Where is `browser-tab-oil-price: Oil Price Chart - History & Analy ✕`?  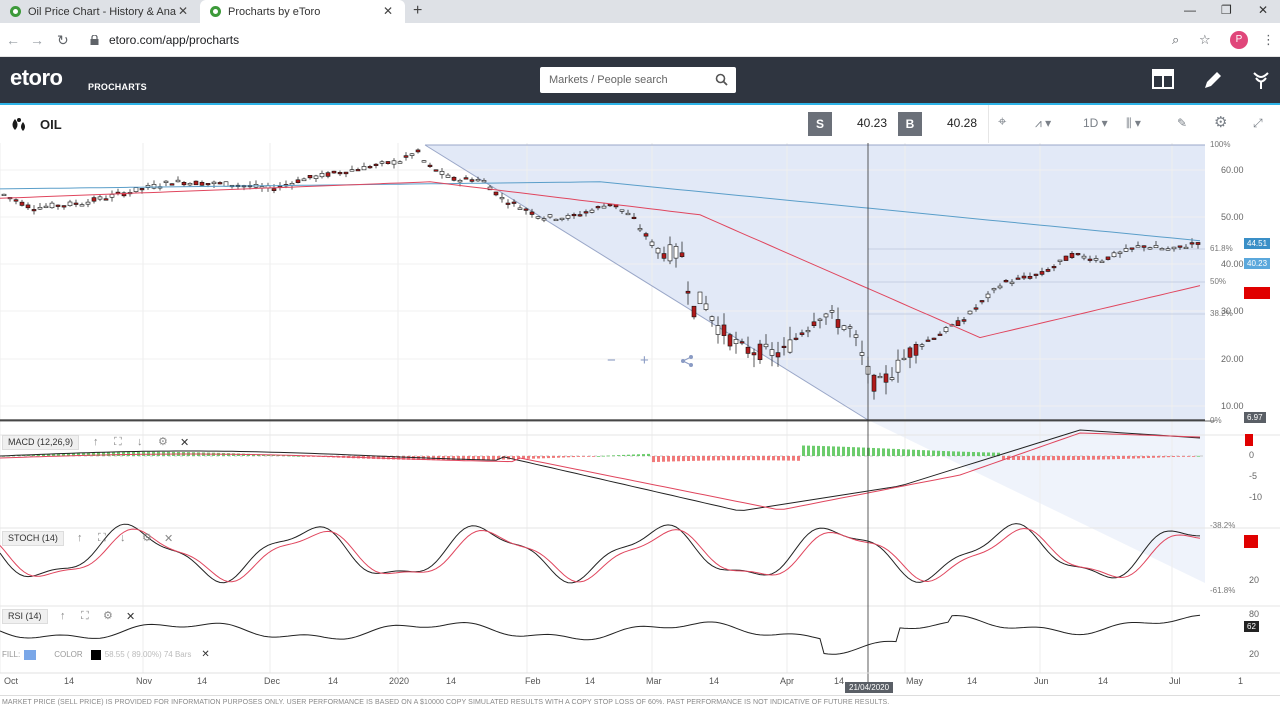 browser-tab-oil-price: Oil Price Chart - History & Analy ✕ is located at coordinates (100, 11).